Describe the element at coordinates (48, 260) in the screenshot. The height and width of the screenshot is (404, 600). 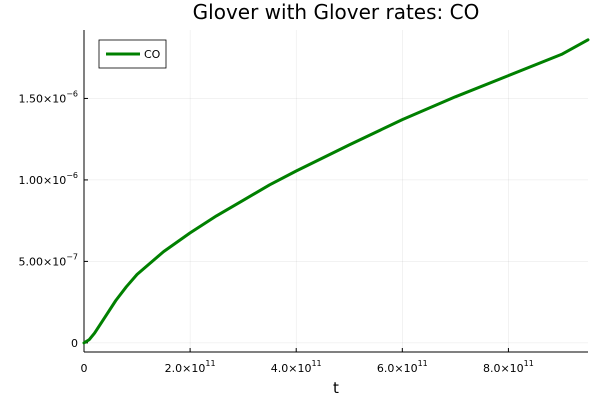
I see `y-tick-label-1: 5.00×10⁻⁷` at that location.